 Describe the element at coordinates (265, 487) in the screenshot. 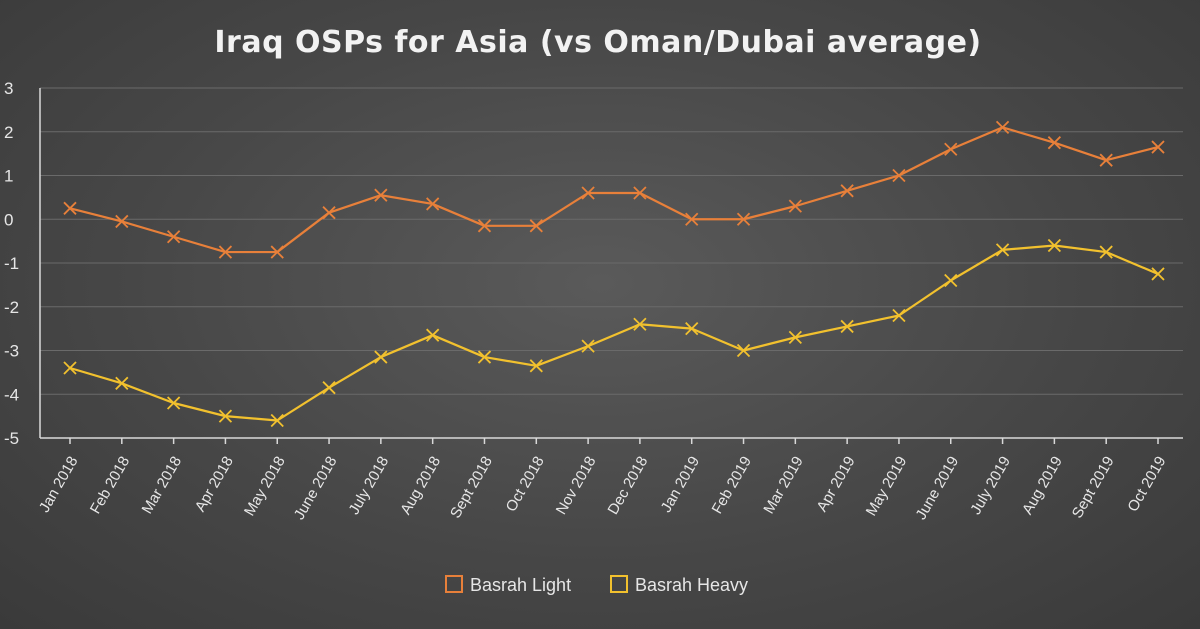

I see `x-tick-label: May 2018` at that location.